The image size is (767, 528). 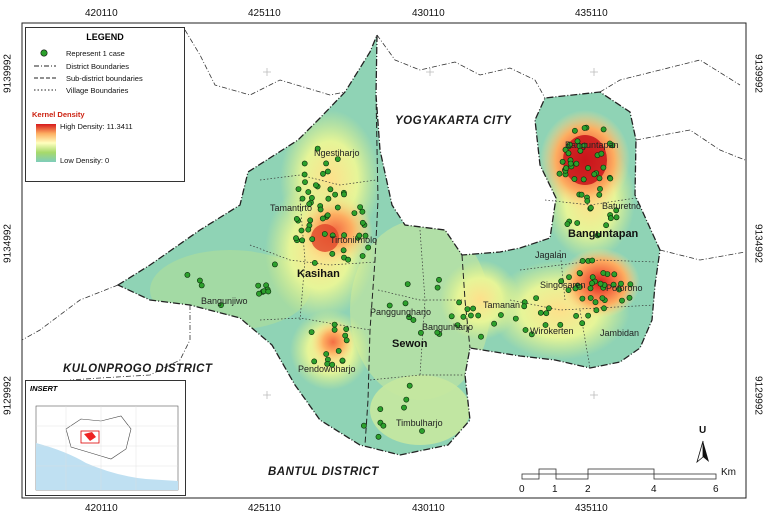 What do you see at coordinates (327, 369) in the screenshot?
I see `village-label: Pendowoharjo` at bounding box center [327, 369].